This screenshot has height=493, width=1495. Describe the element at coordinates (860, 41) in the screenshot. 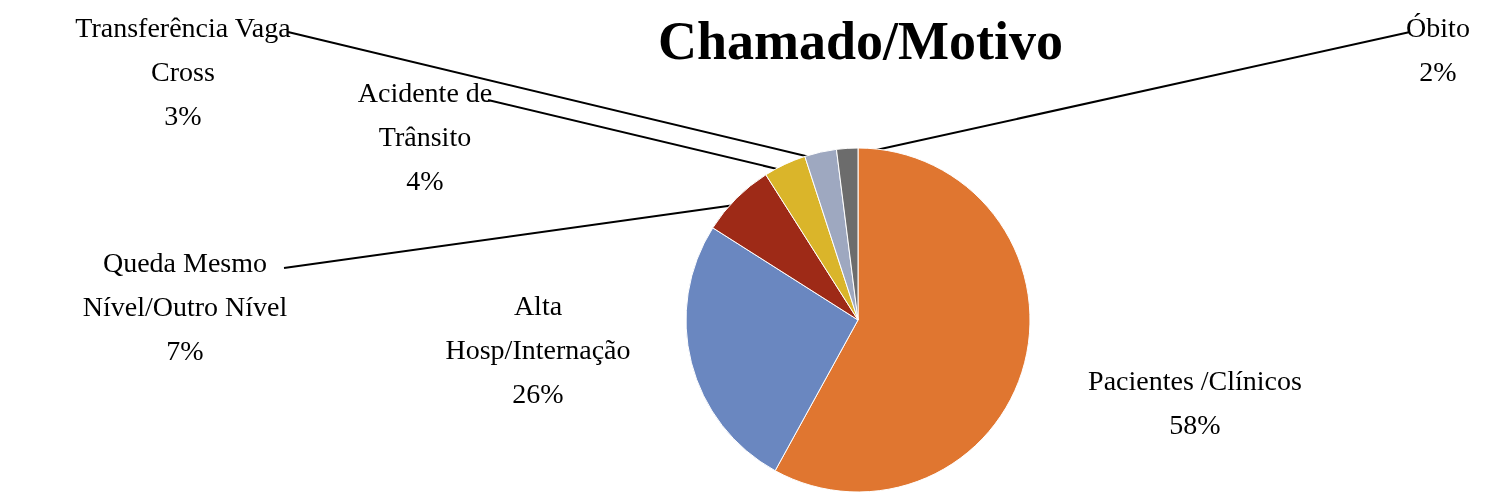

I see `chart-title: Chamado/Motivo` at that location.